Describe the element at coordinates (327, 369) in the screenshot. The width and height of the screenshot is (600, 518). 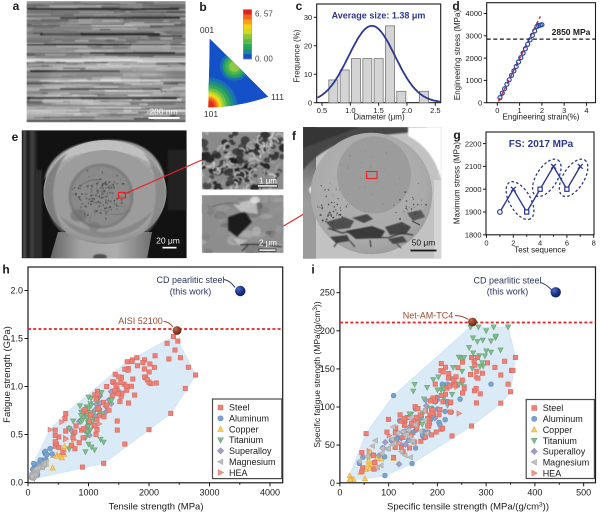
I see `svg-text: 150` at that location.